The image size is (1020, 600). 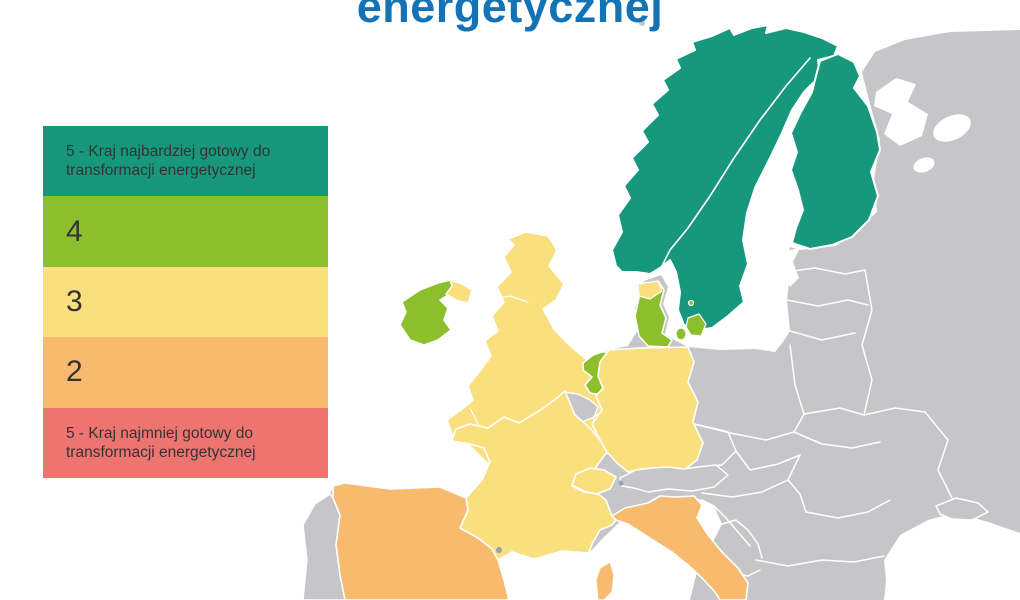 I want to click on legend-item-2: 2, so click(x=185, y=372).